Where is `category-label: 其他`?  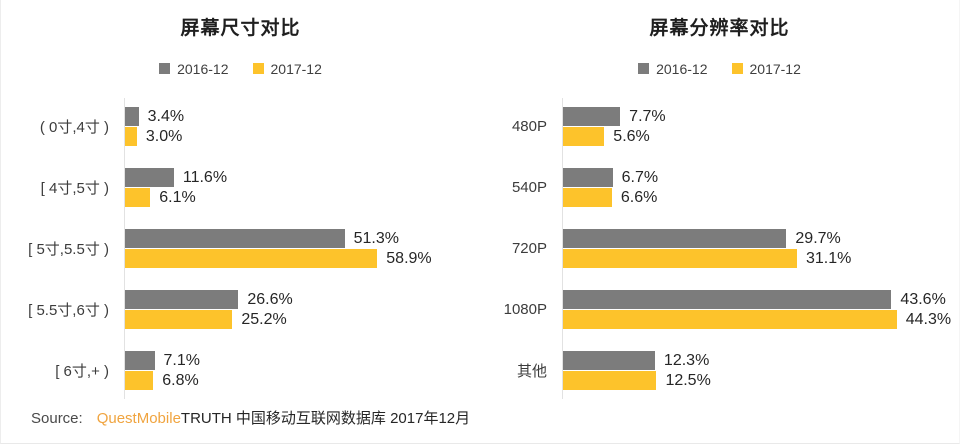
category-label: 其他 is located at coordinates (531, 371).